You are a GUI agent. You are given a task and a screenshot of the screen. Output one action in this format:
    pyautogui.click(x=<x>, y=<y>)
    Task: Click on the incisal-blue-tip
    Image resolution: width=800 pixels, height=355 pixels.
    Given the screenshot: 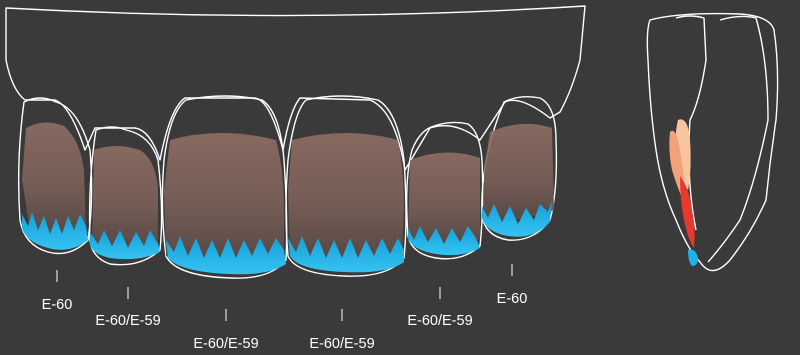 What is the action you would take?
    pyautogui.click(x=693, y=257)
    